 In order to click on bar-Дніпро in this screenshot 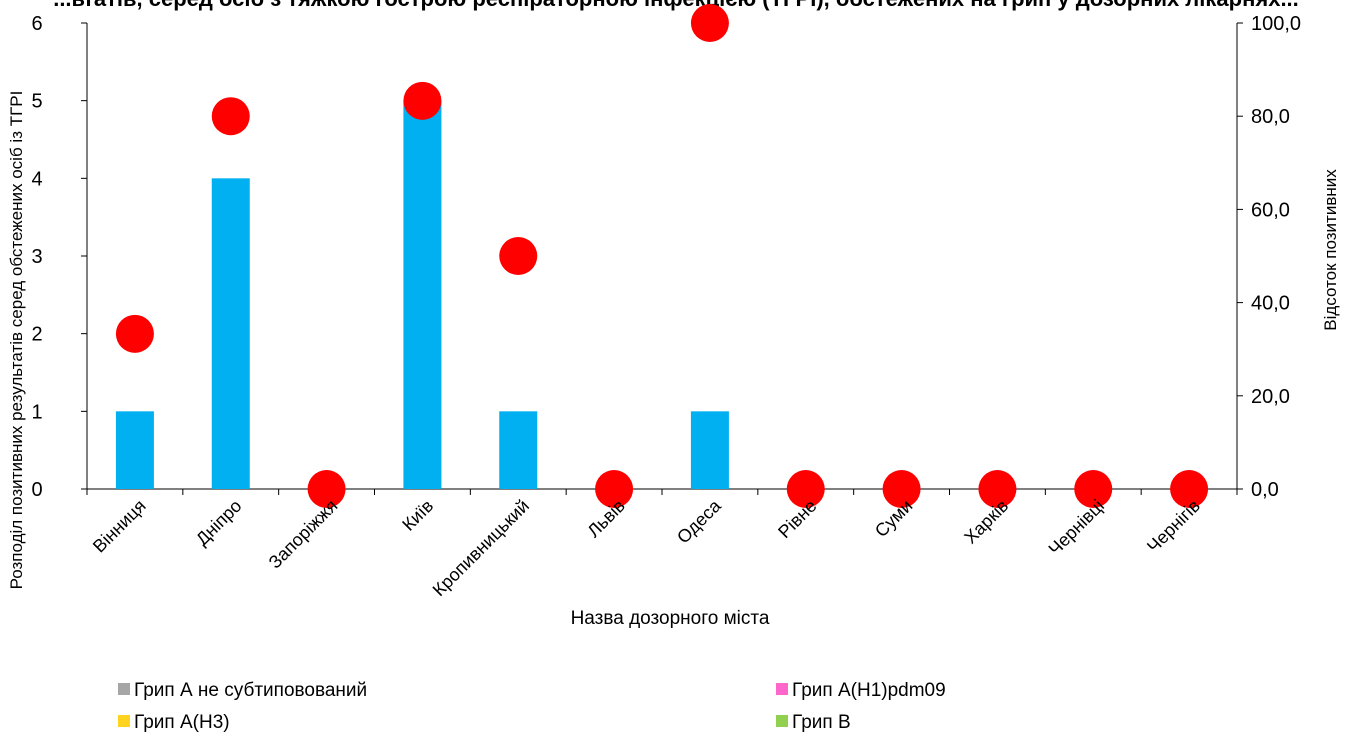, I will do `click(230, 334)`.